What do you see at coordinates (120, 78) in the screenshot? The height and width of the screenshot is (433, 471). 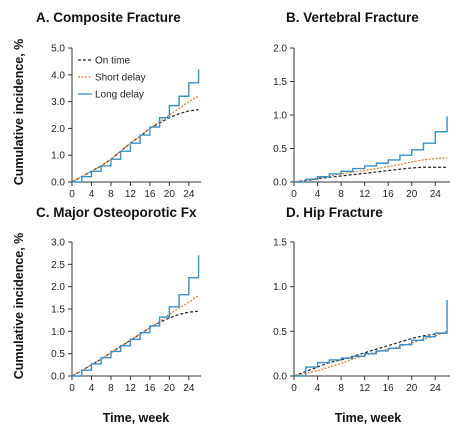 I see `legend-label: Short delay` at bounding box center [120, 78].